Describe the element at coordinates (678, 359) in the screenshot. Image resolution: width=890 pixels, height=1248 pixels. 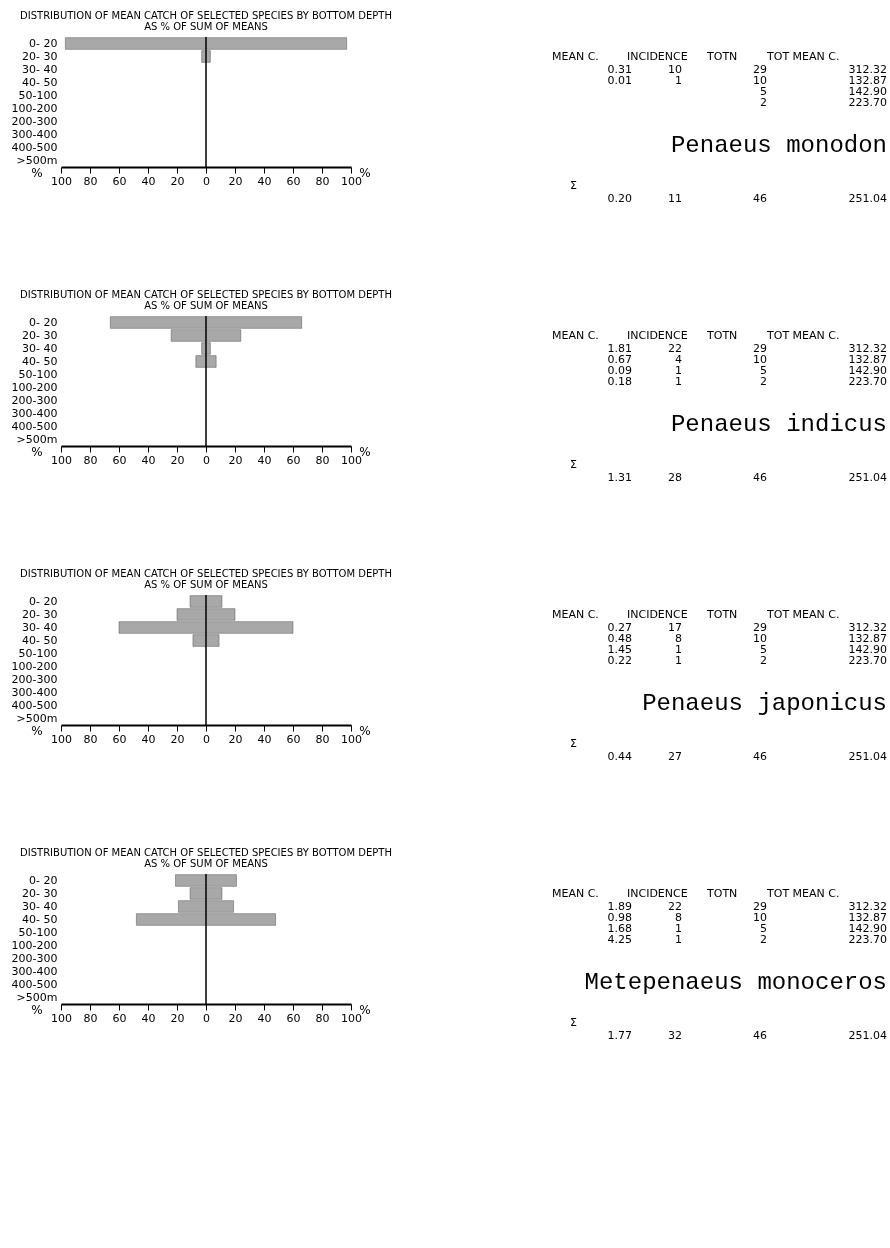
I see `text: 4` at that location.